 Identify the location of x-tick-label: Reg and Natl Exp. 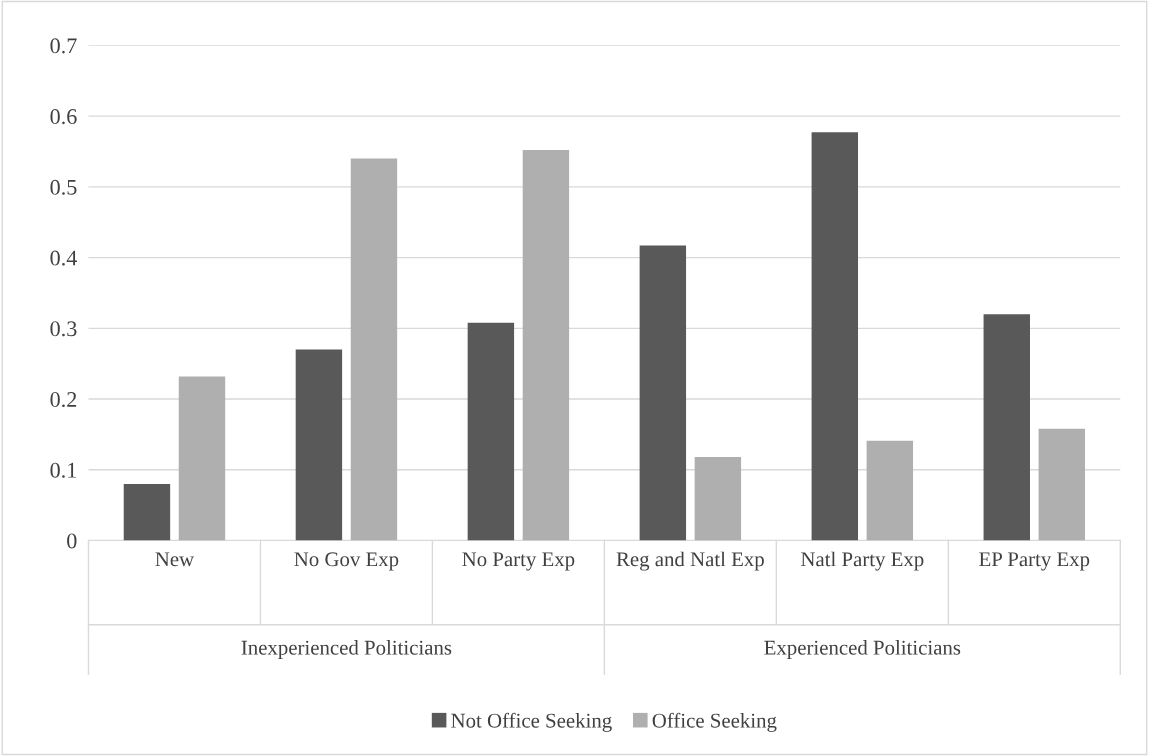
(690, 561).